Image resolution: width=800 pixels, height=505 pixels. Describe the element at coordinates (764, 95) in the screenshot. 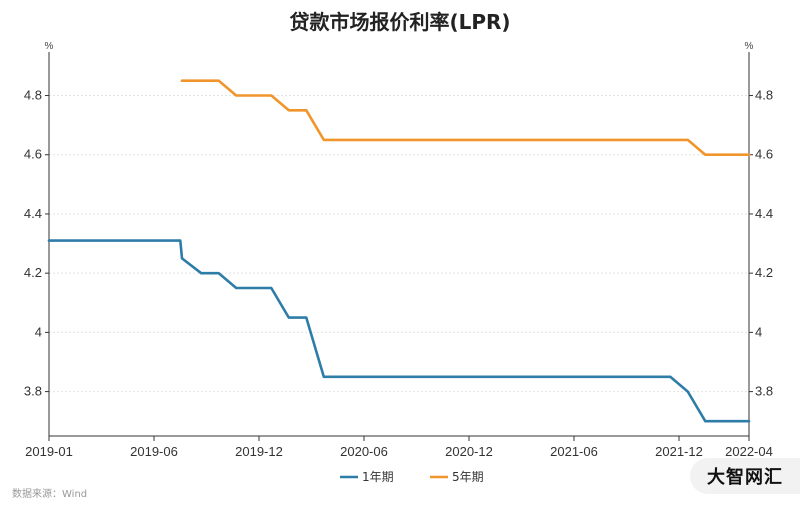

I see `y-tick-label-right: 4.8` at that location.